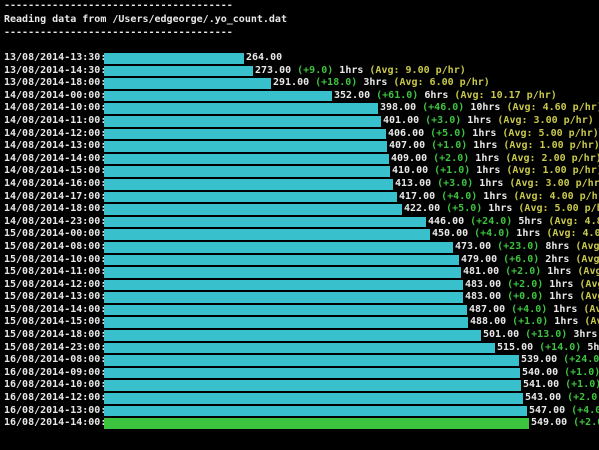 Image resolution: width=599 pixels, height=450 pixels. What do you see at coordinates (473, 246) in the screenshot?
I see `bar-value-label: 473.00` at bounding box center [473, 246].